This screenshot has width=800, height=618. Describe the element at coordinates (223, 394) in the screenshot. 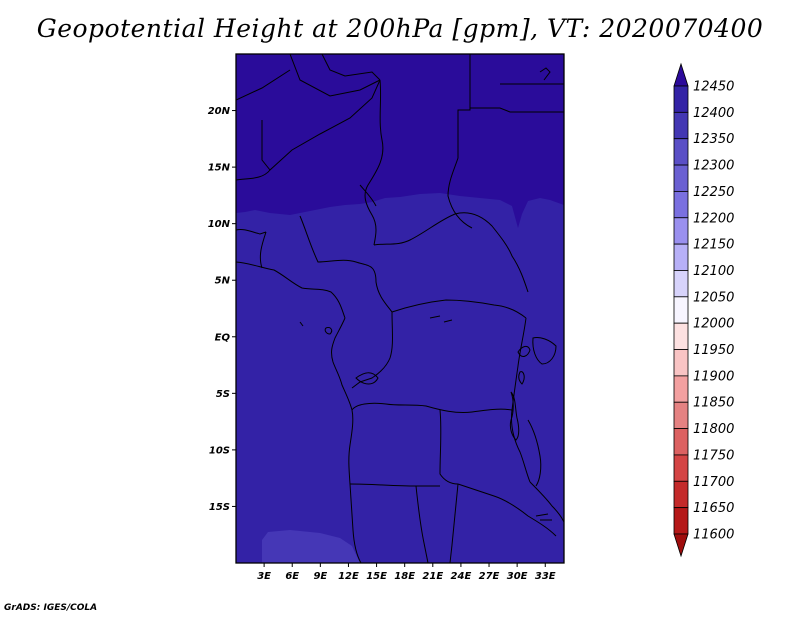

I see `lat-tick-label: 5S` at that location.